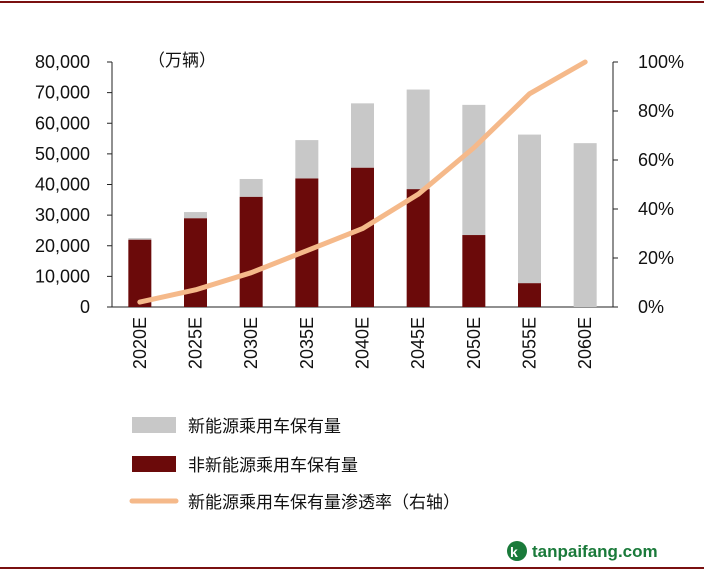  Describe the element at coordinates (140, 273) in the screenshot. I see `bar-non-new-energy-2020E` at that location.